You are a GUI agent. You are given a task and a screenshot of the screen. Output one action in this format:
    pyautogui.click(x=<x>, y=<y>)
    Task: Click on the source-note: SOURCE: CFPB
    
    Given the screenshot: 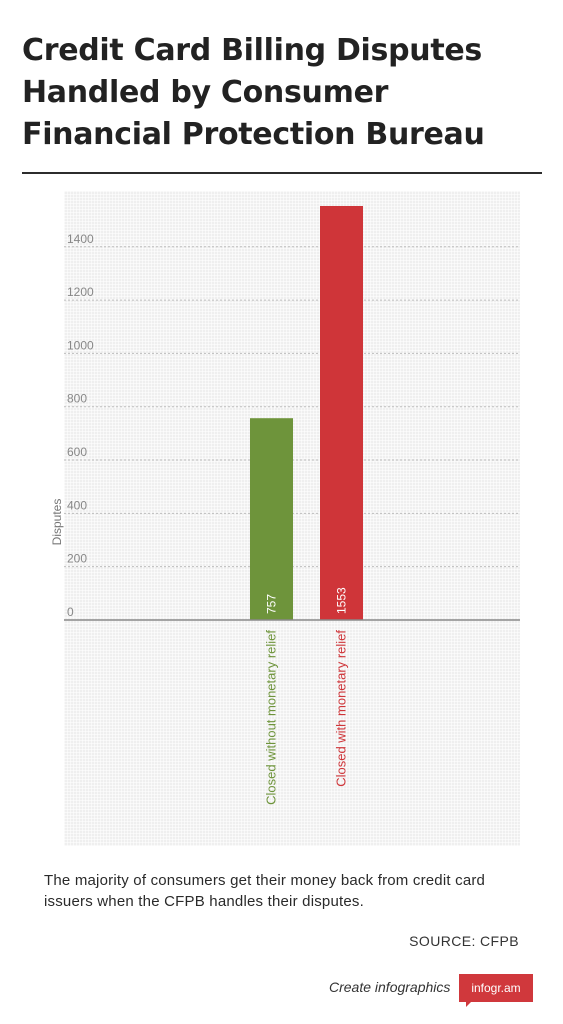 What is the action you would take?
    pyautogui.click(x=464, y=941)
    